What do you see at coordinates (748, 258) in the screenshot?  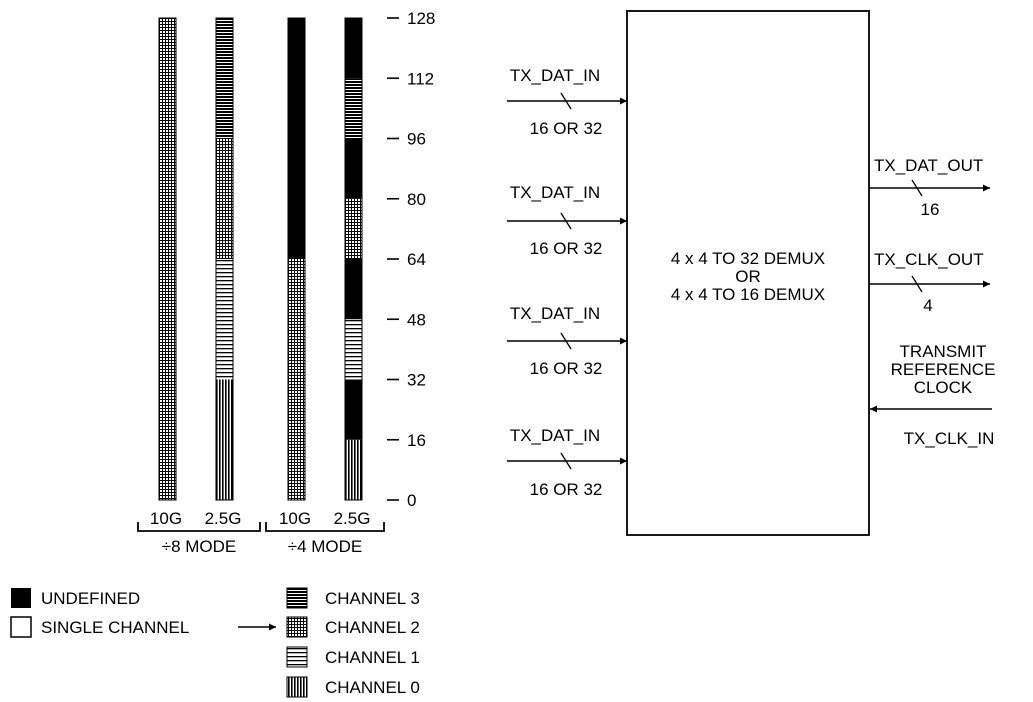 I see `demux-label-line1: 4 x 4 TO 32 DEMUX` at bounding box center [748, 258].